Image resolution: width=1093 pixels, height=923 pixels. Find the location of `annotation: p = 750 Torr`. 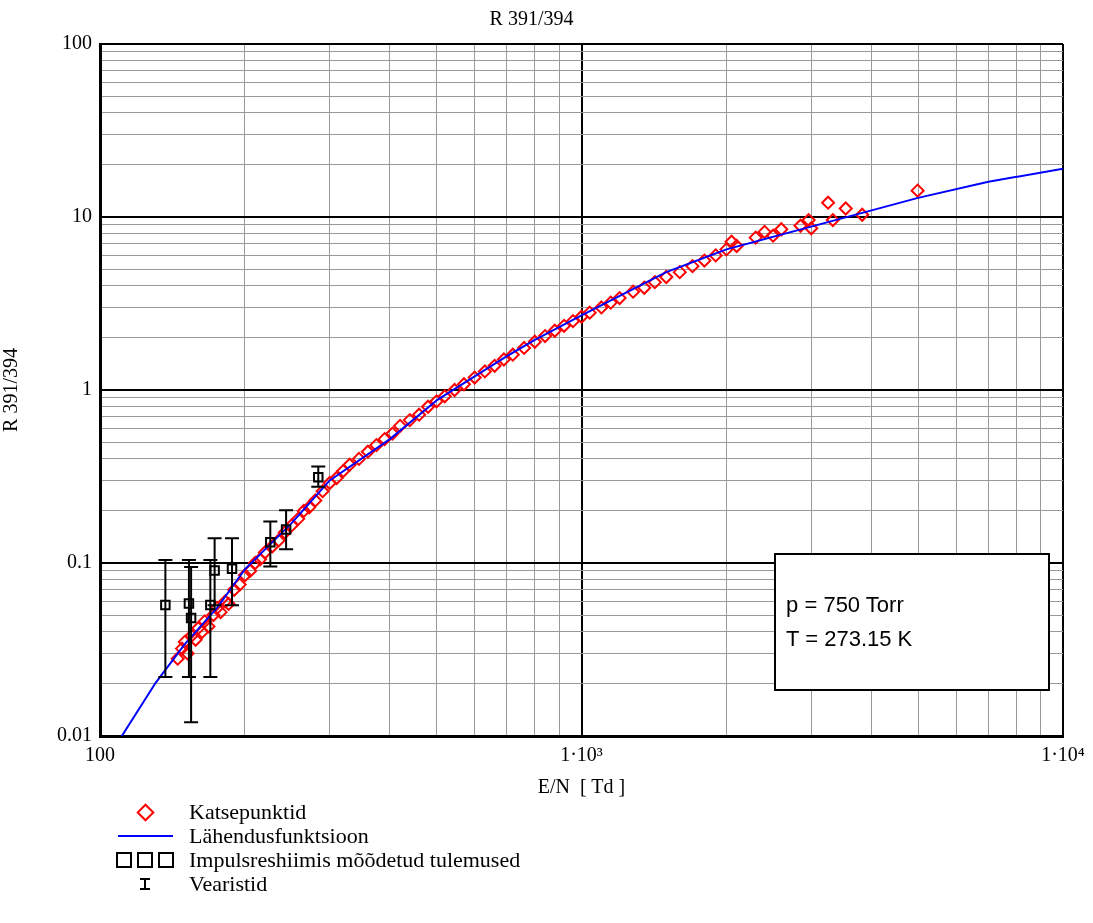

annotation: p = 750 Torr is located at coordinates (845, 604).